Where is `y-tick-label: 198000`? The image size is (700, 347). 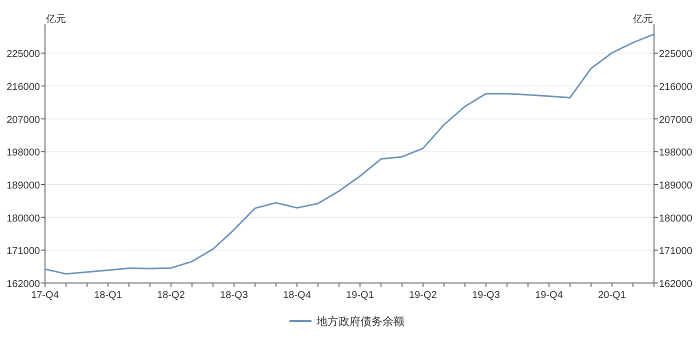
y-tick-label: 198000 is located at coordinates (23, 153).